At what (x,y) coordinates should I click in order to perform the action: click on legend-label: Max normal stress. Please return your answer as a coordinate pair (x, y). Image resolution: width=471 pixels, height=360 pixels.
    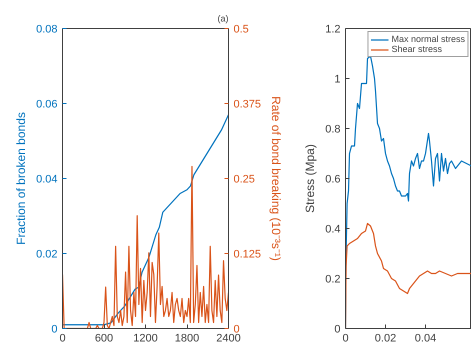
    Looking at the image, I should click on (428, 39).